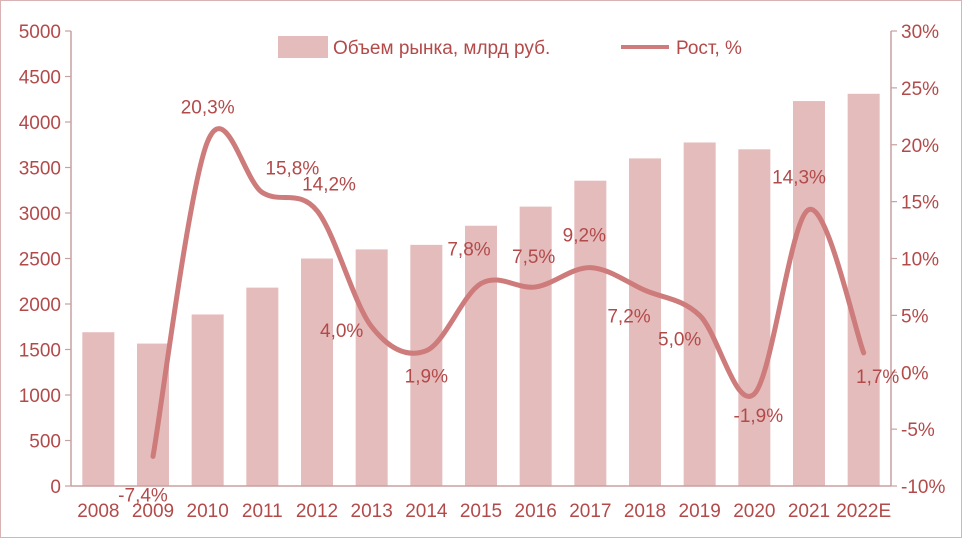 The height and width of the screenshot is (540, 964). Describe the element at coordinates (208, 107) in the screenshot. I see `growth-label-2010: 20,3%` at that location.